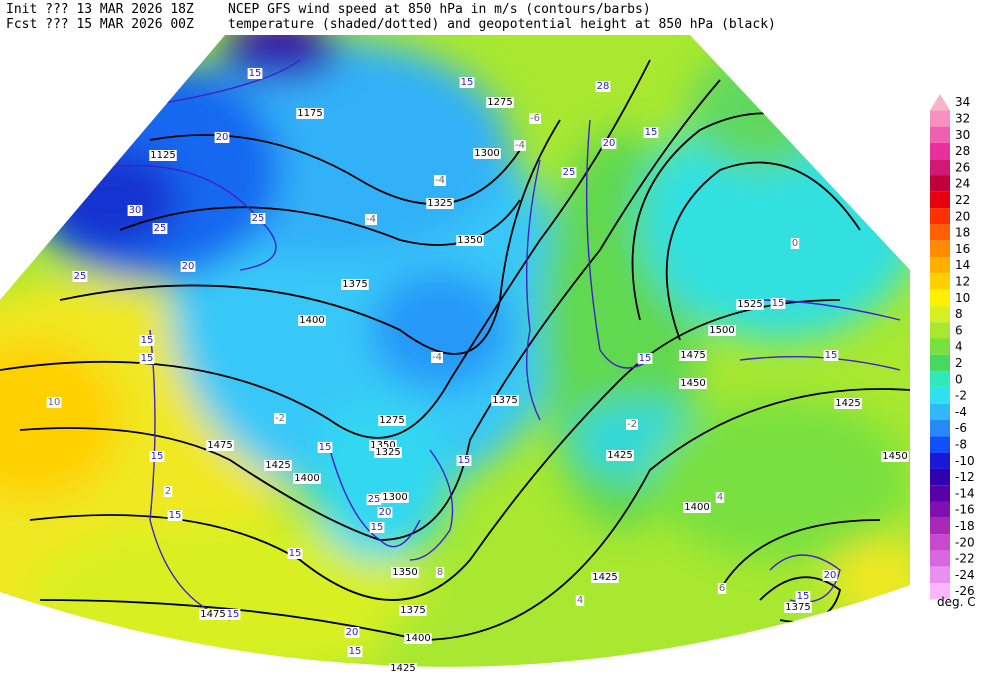 The width and height of the screenshot is (1000, 680). I want to click on wind-label: 25, so click(258, 218).